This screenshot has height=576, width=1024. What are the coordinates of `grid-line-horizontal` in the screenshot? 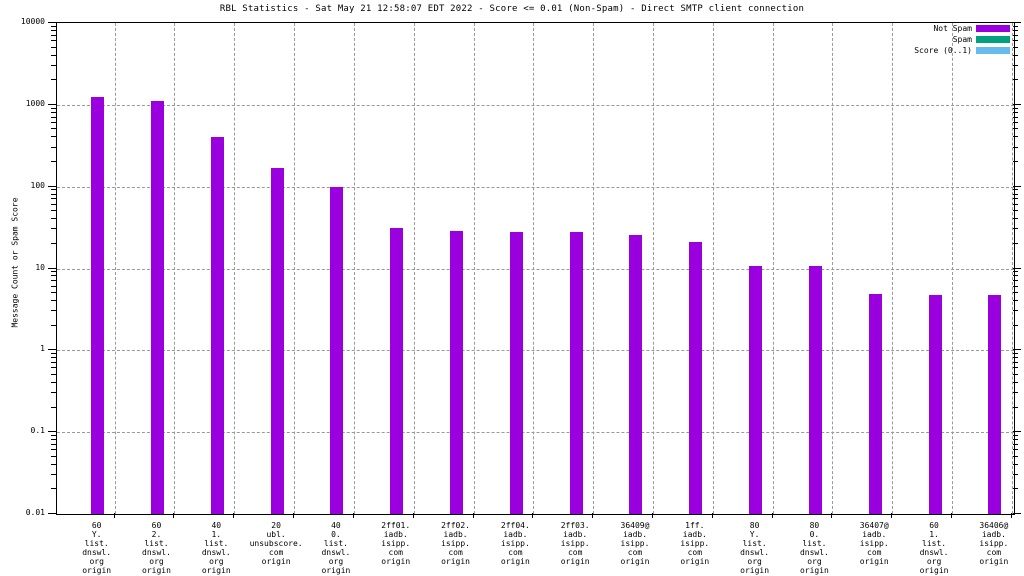 It's located at (535, 351).